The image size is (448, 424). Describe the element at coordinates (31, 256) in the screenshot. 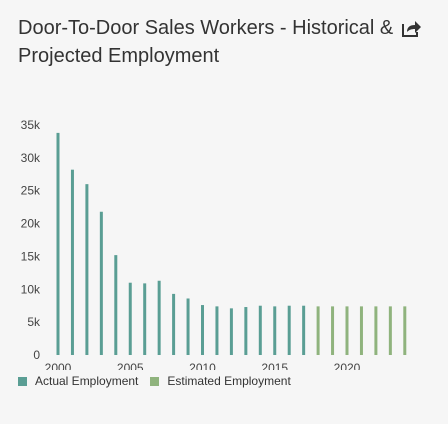

I see `y-tick-label: 15k` at that location.